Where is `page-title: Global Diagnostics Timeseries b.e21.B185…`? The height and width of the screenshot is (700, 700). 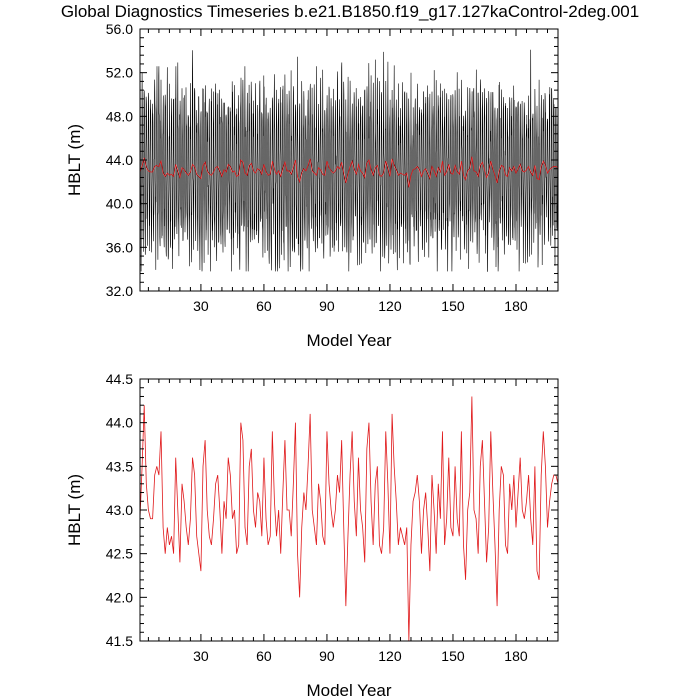
page-title: Global Diagnostics Timeseries b.e21.B185… is located at coordinates (350, 11).